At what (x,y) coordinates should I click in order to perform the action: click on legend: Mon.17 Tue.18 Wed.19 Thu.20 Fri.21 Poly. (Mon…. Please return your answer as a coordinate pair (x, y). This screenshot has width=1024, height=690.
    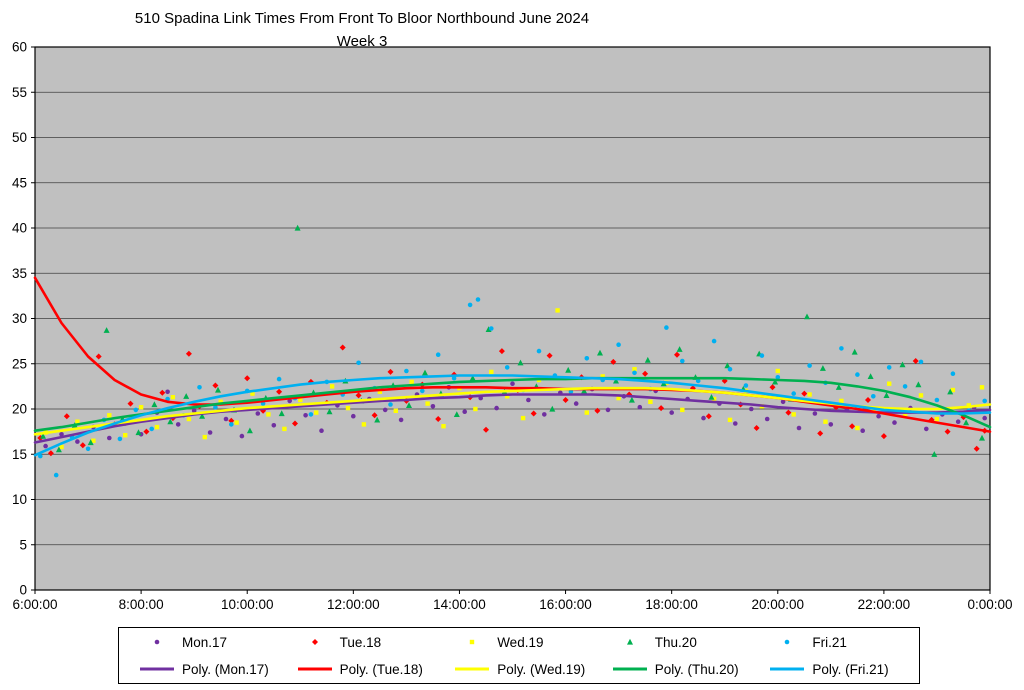
    Looking at the image, I should click on (519, 655).